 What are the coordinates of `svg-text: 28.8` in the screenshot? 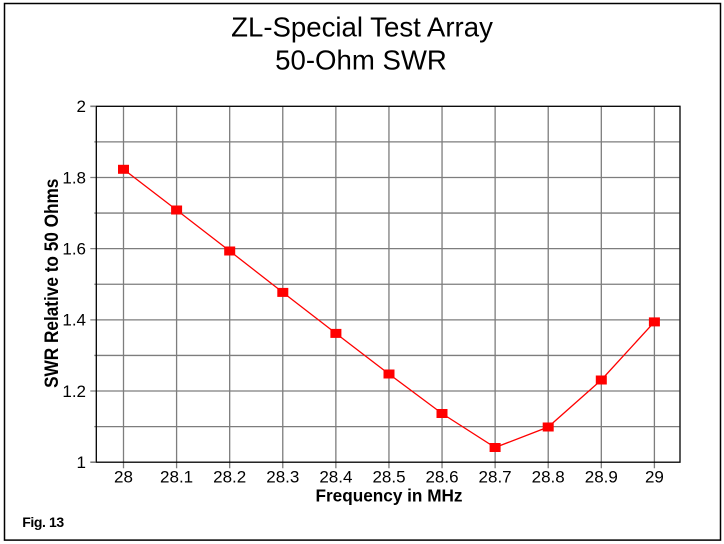 It's located at (548, 476).